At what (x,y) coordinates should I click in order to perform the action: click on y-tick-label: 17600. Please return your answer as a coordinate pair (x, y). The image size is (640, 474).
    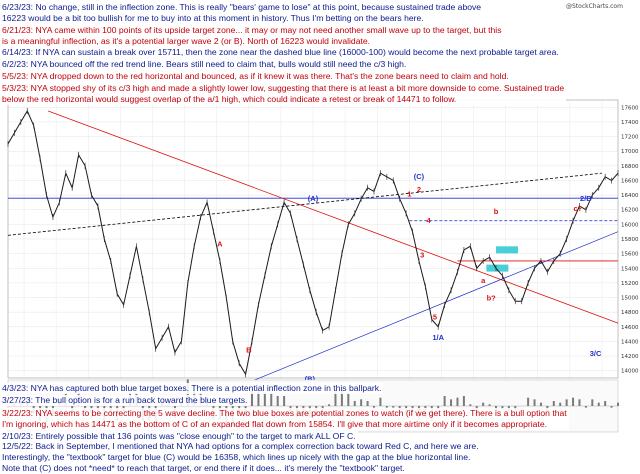
    Looking at the image, I should click on (630, 108).